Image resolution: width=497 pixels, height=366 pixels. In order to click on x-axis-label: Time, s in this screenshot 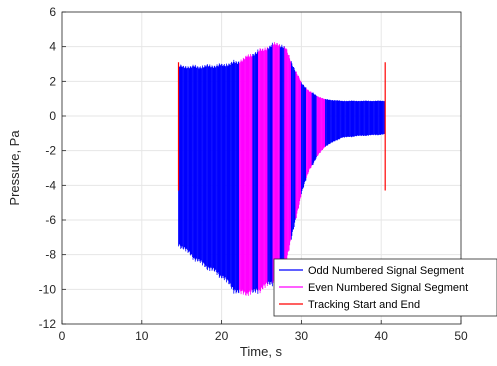, I will do `click(261, 351)`.